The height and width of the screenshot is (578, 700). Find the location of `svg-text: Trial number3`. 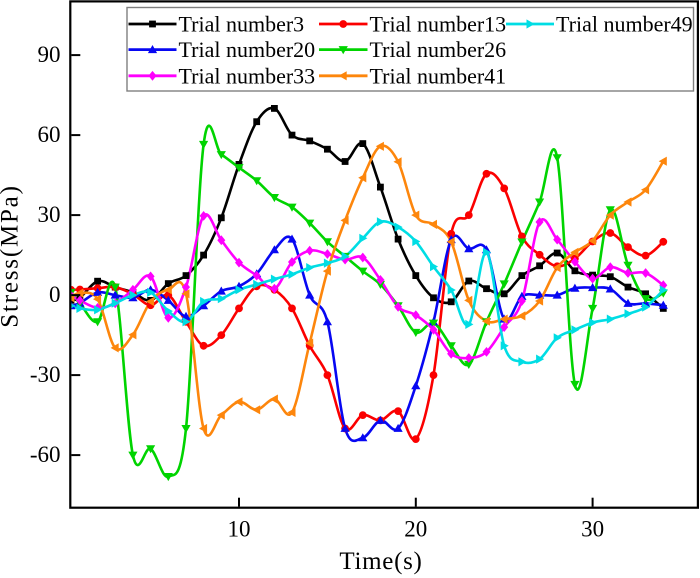

svg-text: Trial number3 is located at coordinates (242, 24).